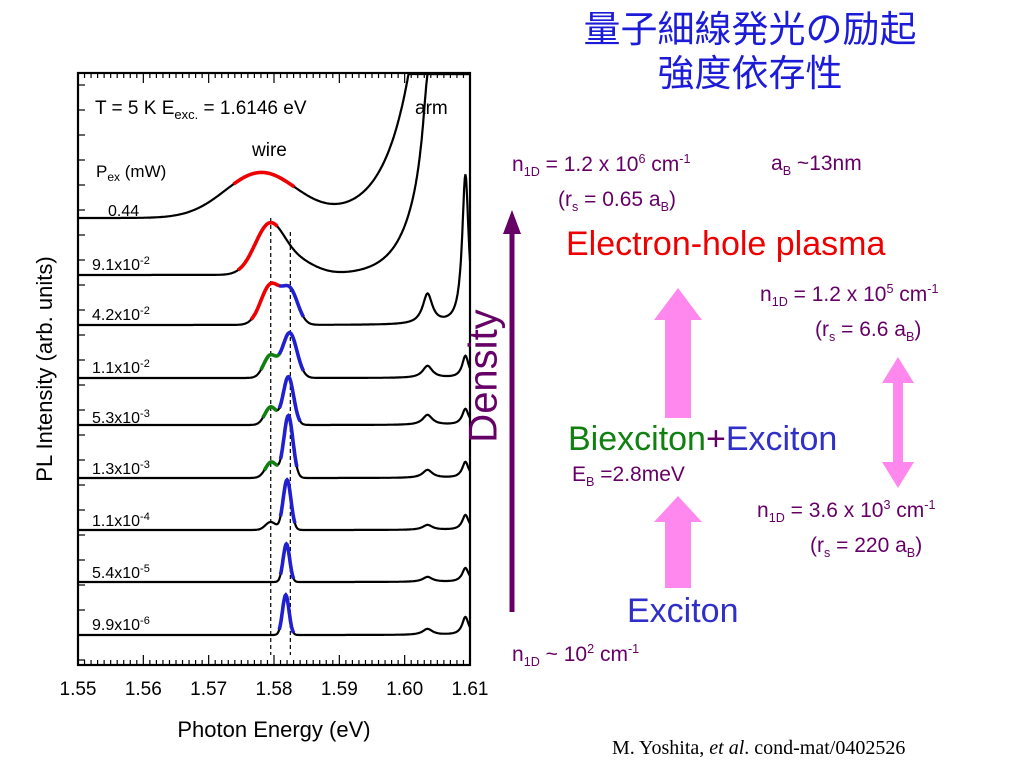  What do you see at coordinates (816, 165) in the screenshot?
I see `bohr-radius-note: aB ~13nm` at bounding box center [816, 165].